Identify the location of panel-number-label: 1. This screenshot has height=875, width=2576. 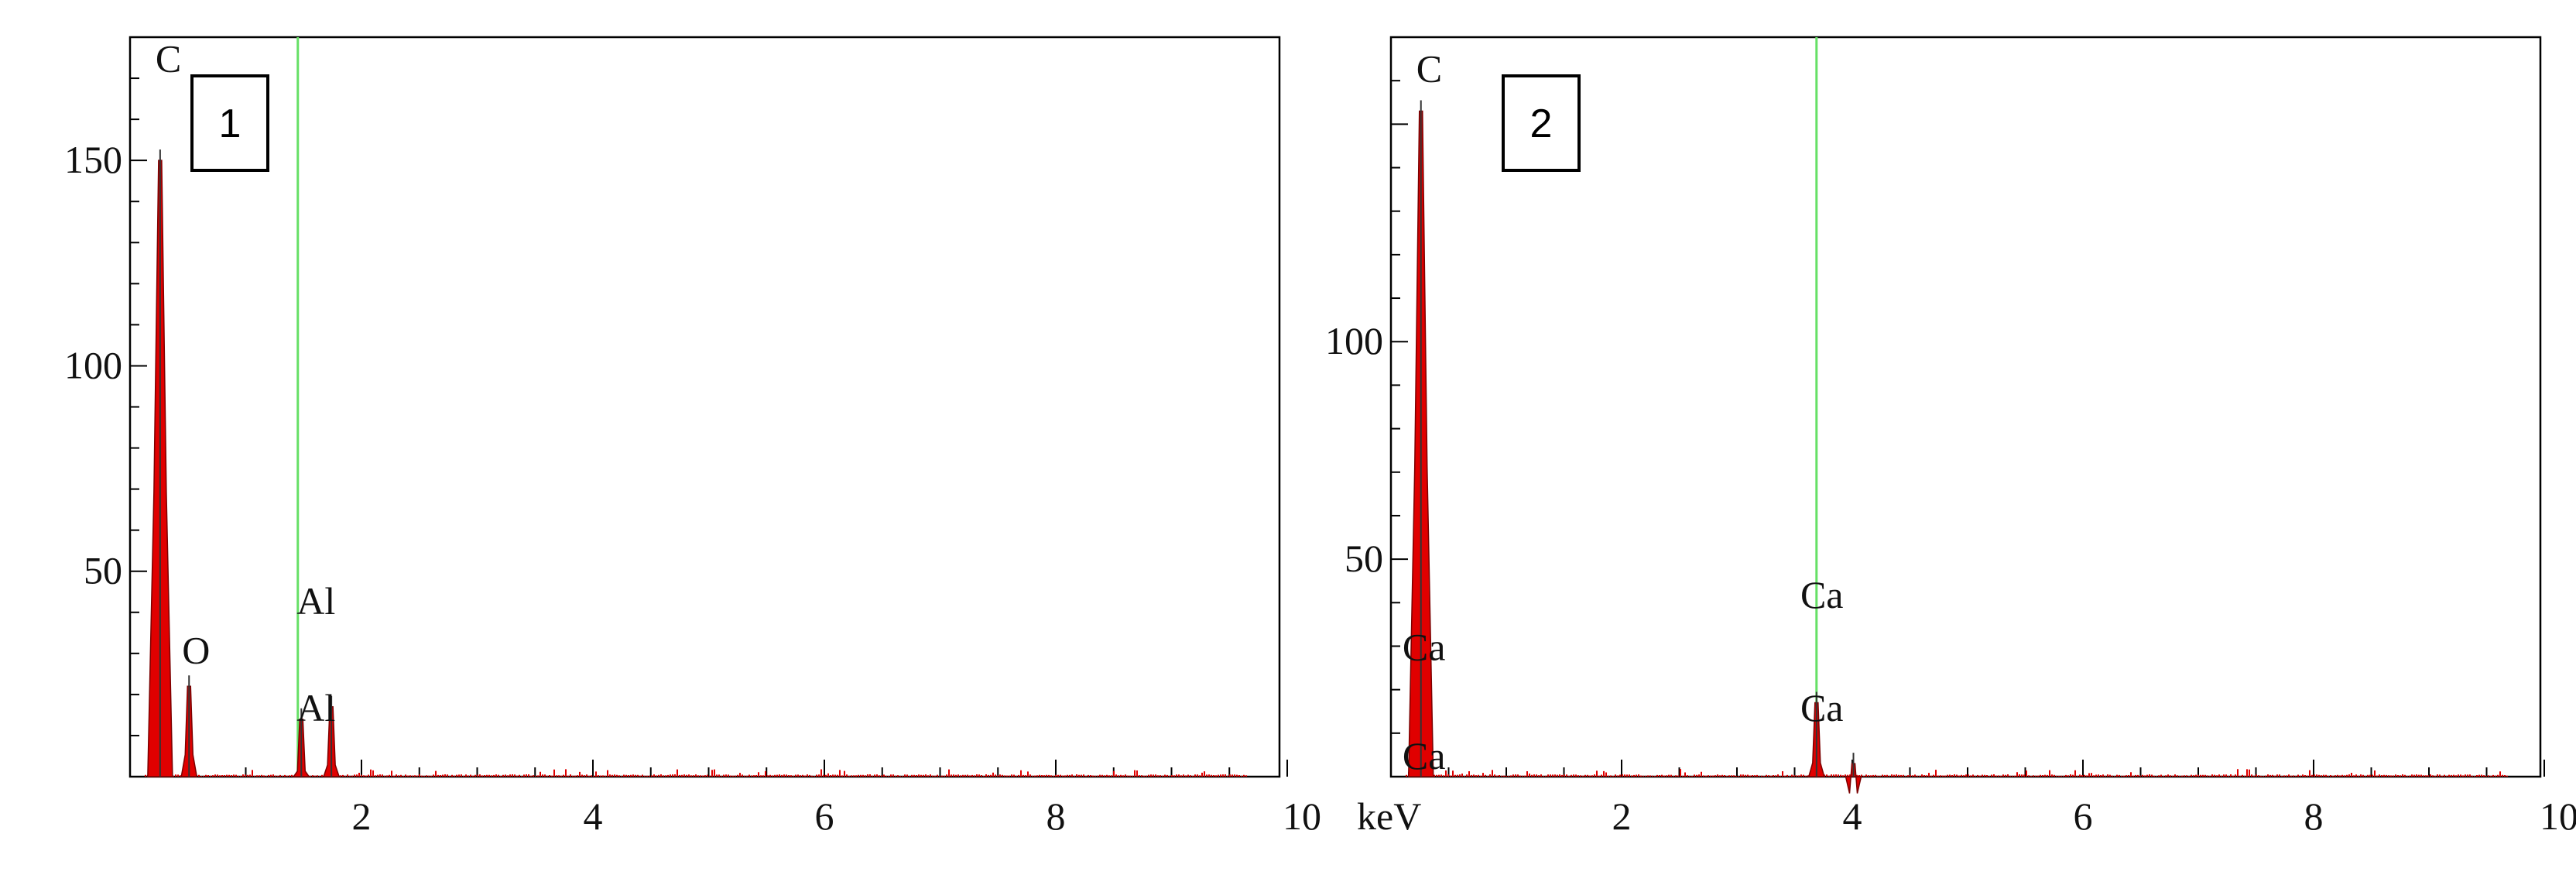
(230, 123).